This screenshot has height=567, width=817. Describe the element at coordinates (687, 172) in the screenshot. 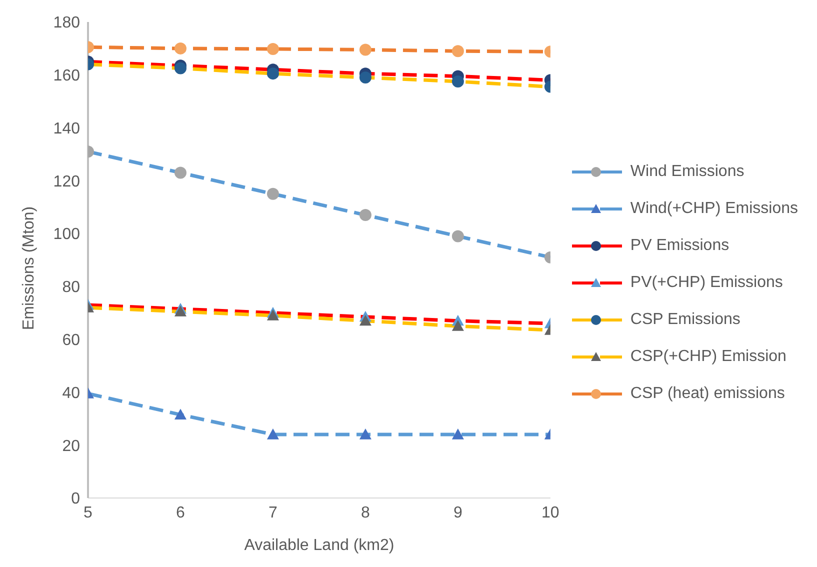

I see `legend-label: Wind Emissions` at that location.